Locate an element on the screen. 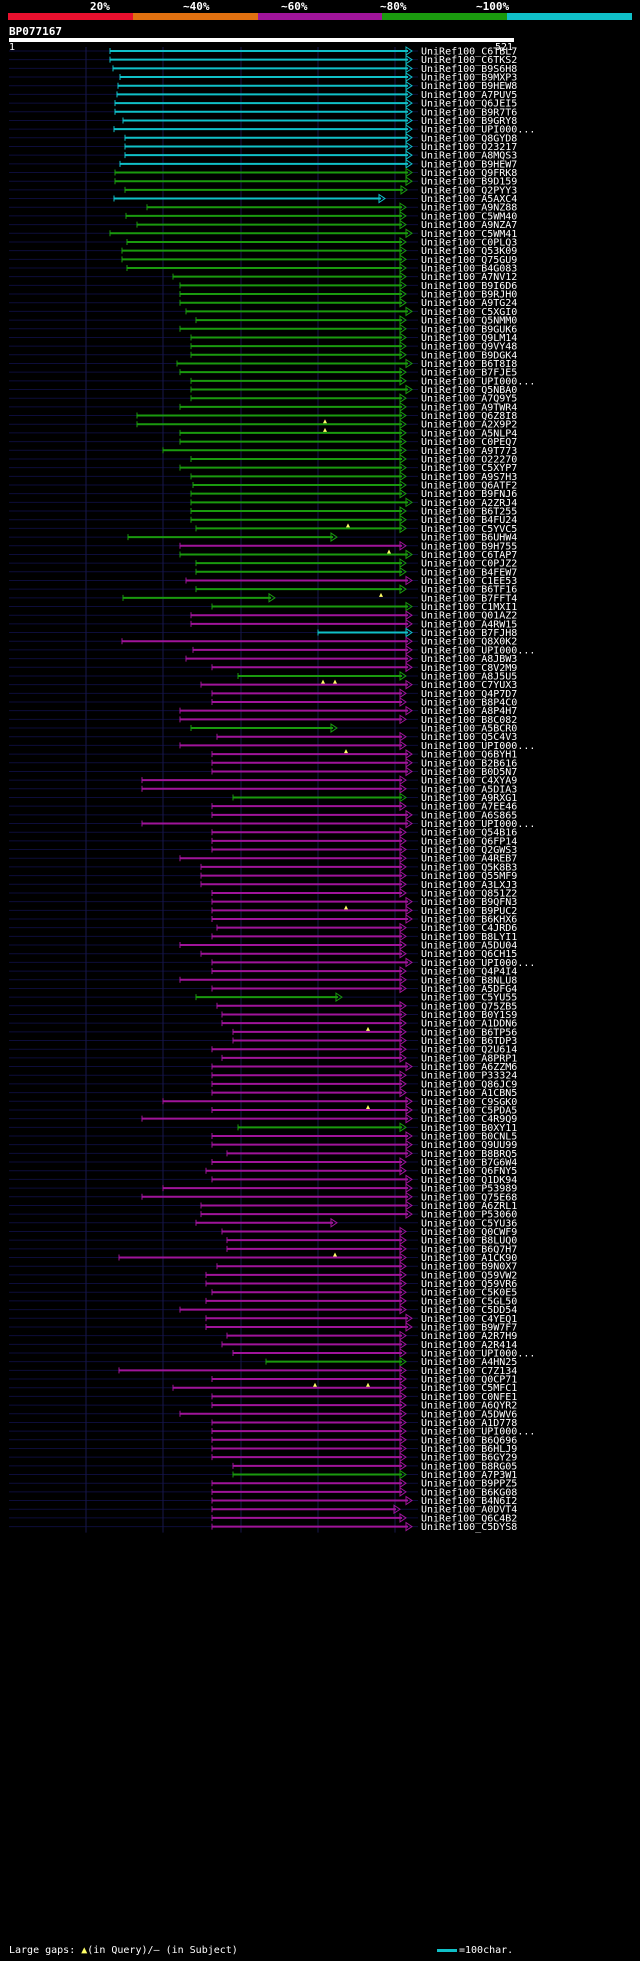  hit-label: UniRef100_B6TDP3 is located at coordinates (469, 1041).